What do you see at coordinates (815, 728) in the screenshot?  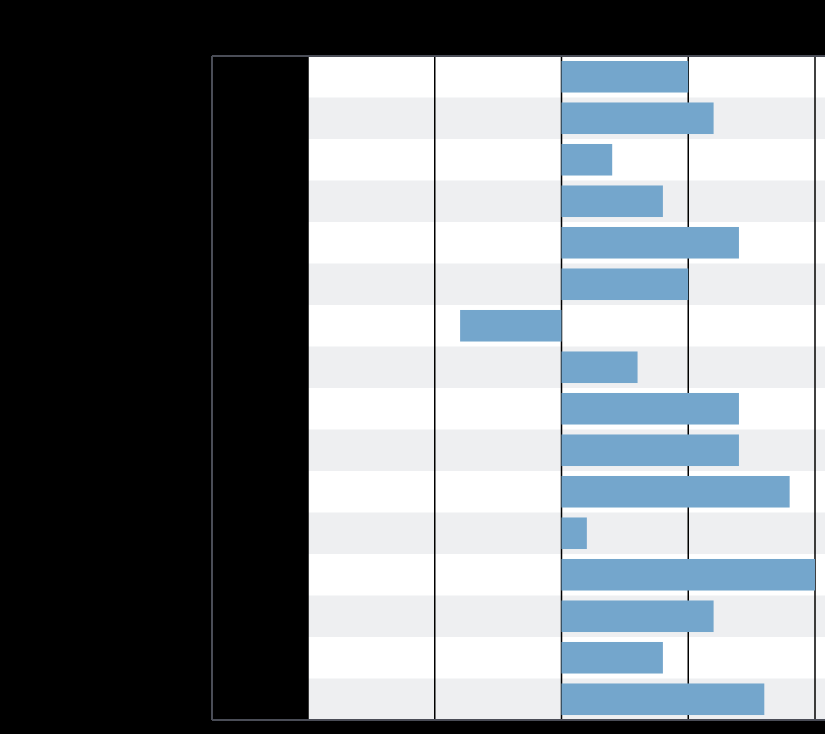 I see `x-tick-label: 2` at bounding box center [815, 728].